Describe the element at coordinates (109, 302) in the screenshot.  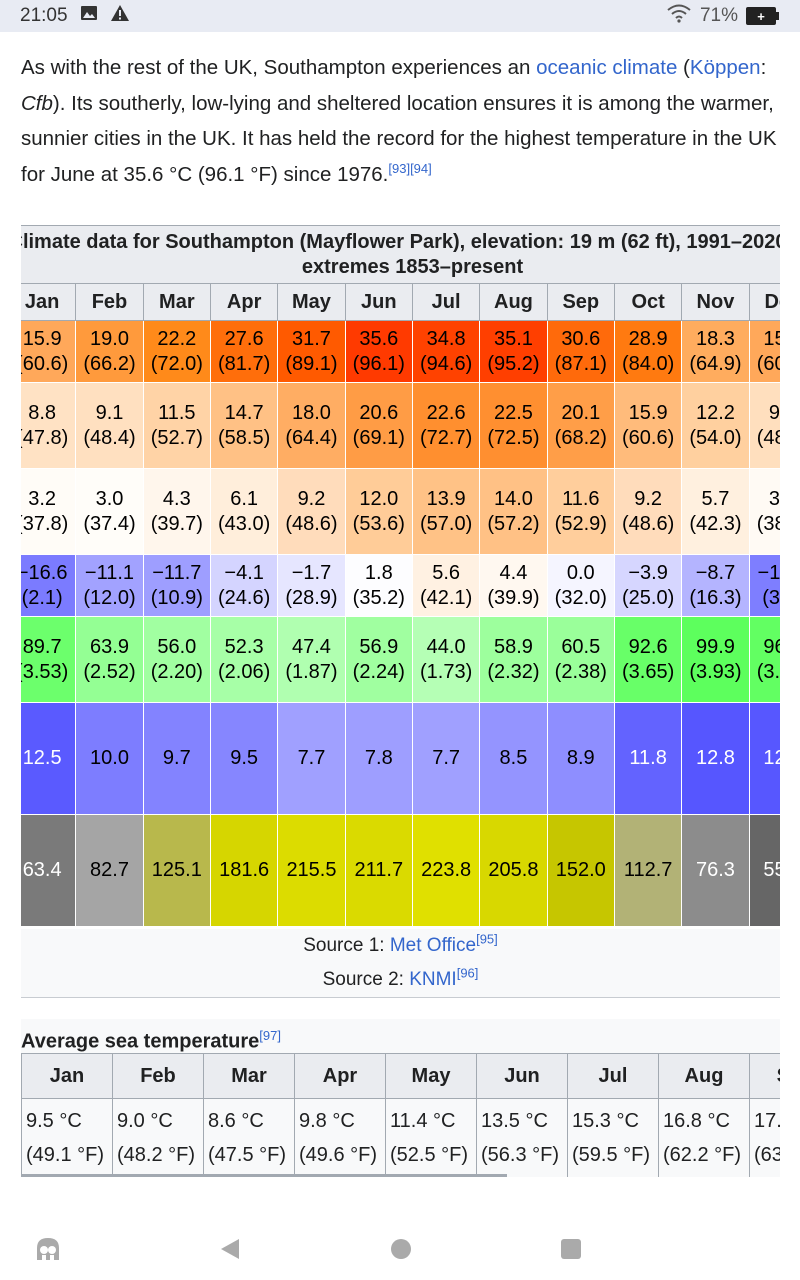
I see `month-header-feb: Feb` at that location.